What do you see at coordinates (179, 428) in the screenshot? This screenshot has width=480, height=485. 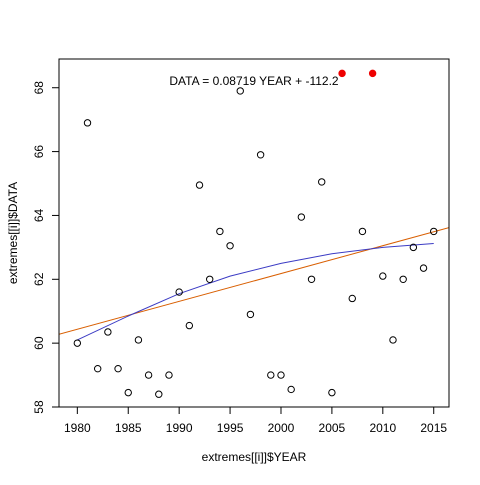 I see `x-tick-label: 1990` at bounding box center [179, 428].